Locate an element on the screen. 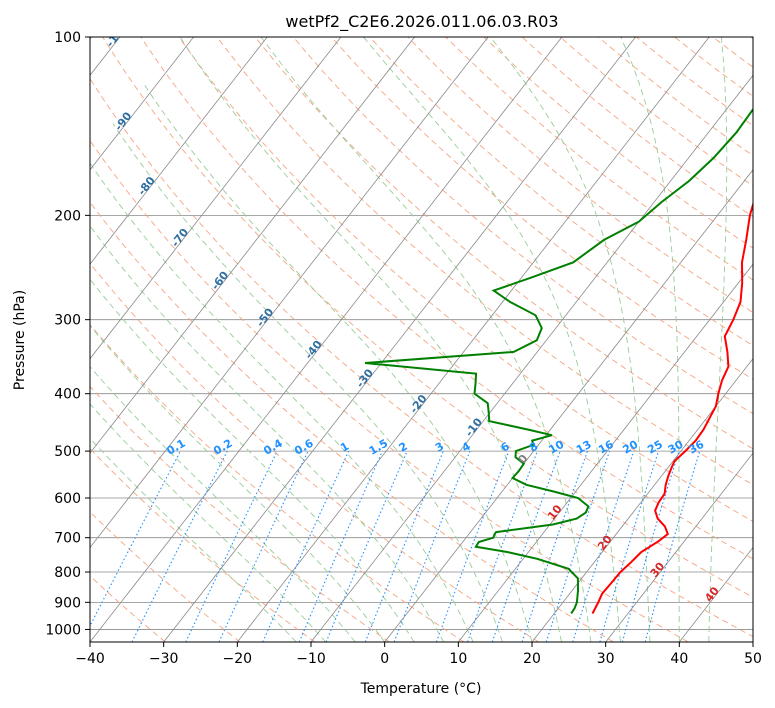 This screenshot has height=708, width=775. x-tick-label: 0 is located at coordinates (384, 659).